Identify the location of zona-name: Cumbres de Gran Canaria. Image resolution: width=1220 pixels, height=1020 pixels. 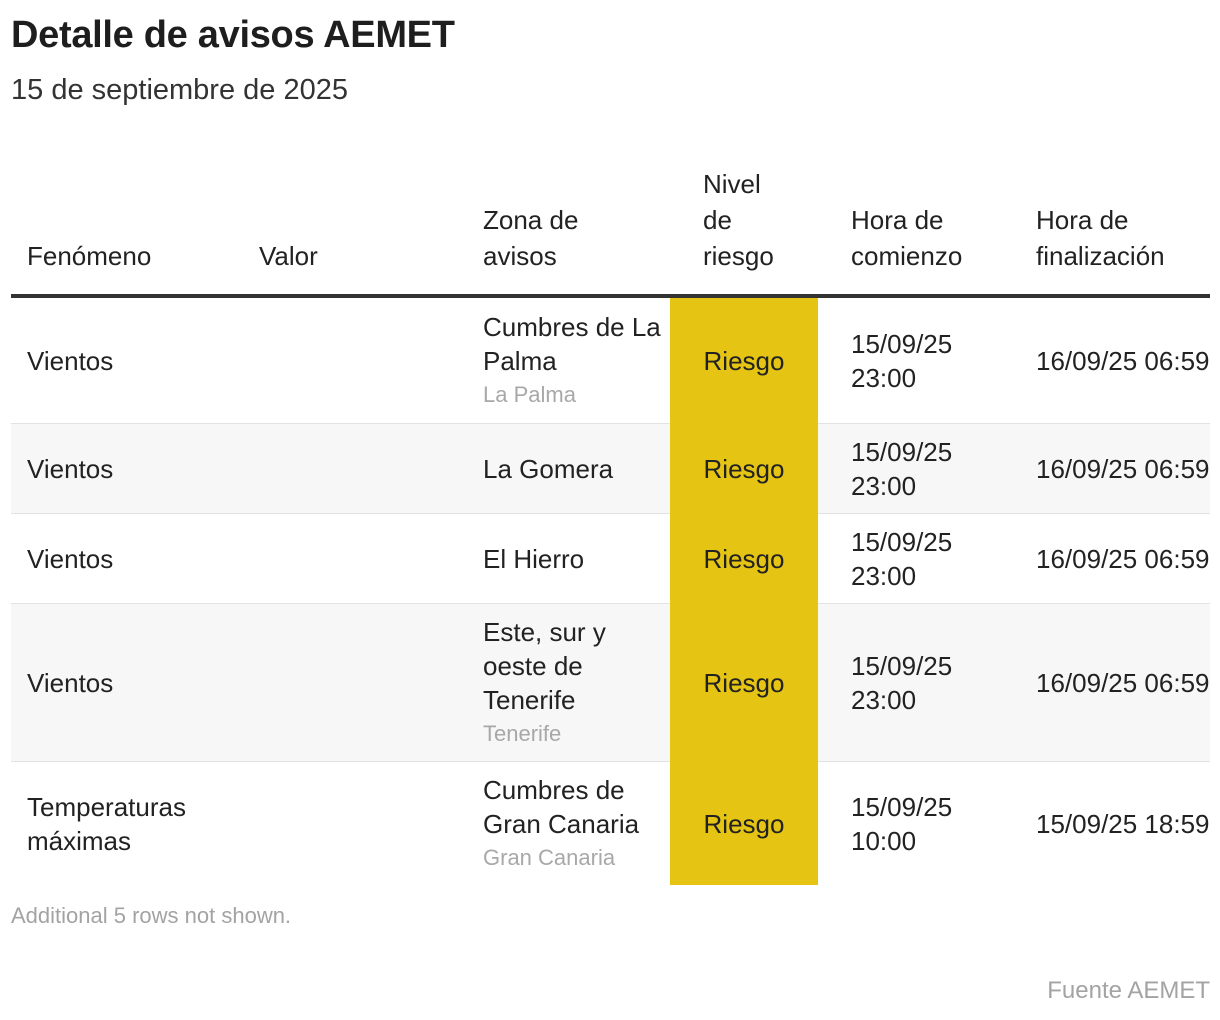
(561, 806).